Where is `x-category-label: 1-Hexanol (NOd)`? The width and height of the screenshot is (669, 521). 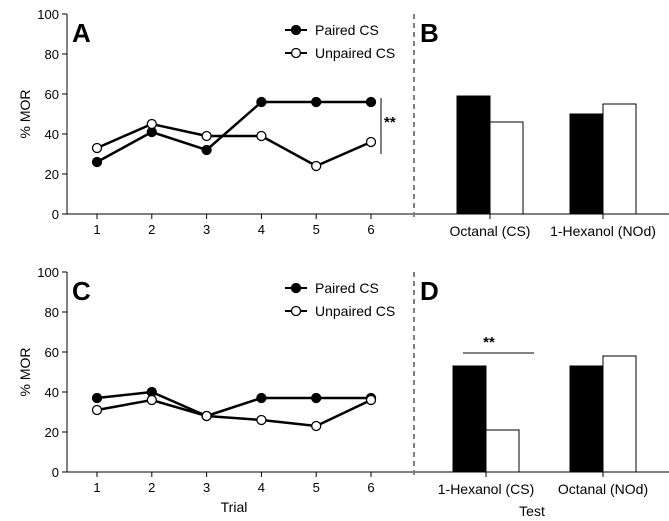 x-category-label: 1-Hexanol (NOd) is located at coordinates (603, 231).